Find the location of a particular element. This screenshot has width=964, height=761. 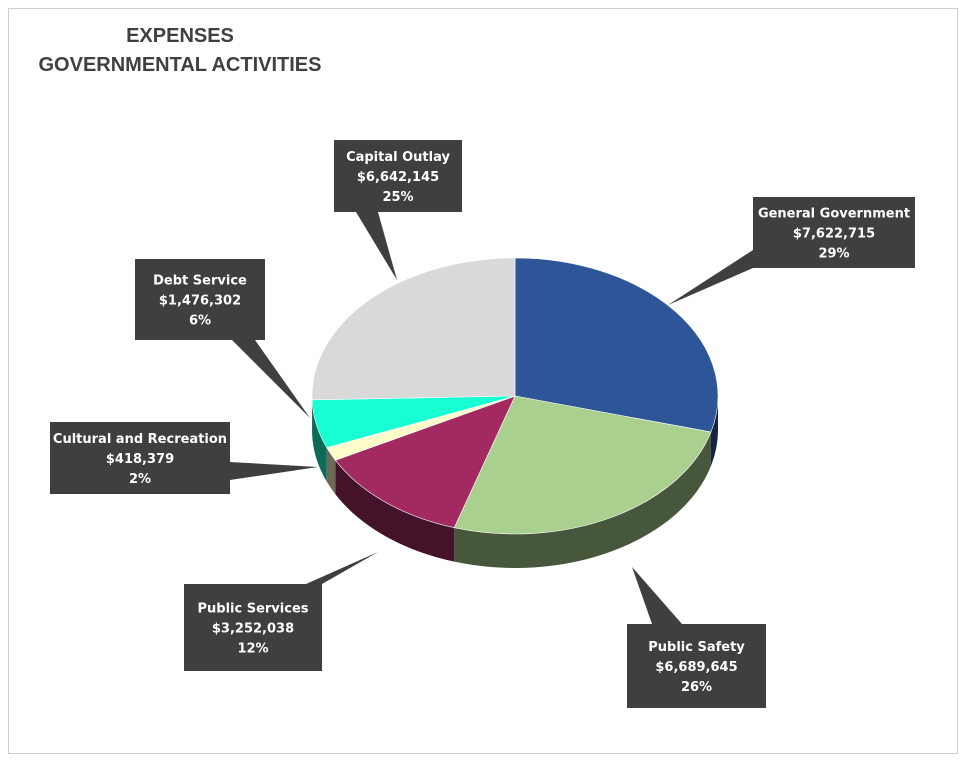

callout-general-government: General Government $7,622,715 29% is located at coordinates (791, 251).